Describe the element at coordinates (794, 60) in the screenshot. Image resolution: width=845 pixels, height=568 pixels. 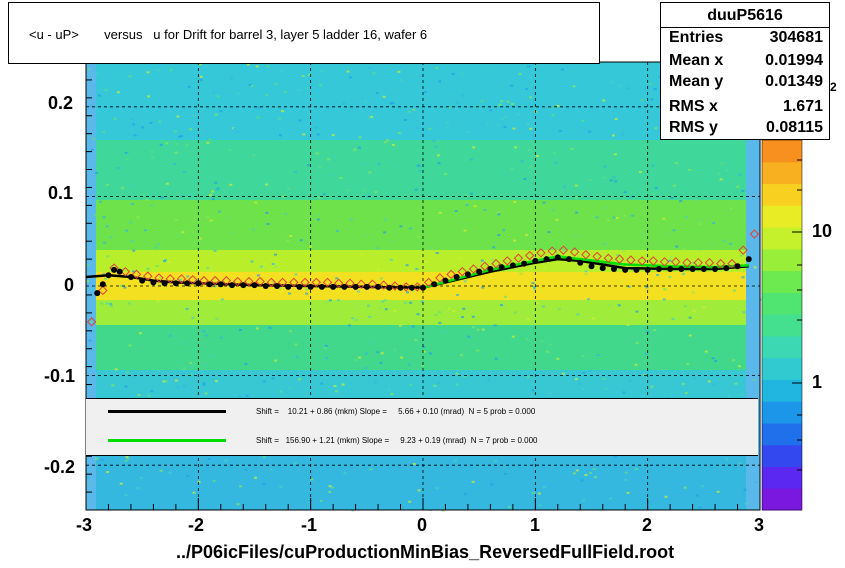
I see `stats-value: 0.01994` at that location.